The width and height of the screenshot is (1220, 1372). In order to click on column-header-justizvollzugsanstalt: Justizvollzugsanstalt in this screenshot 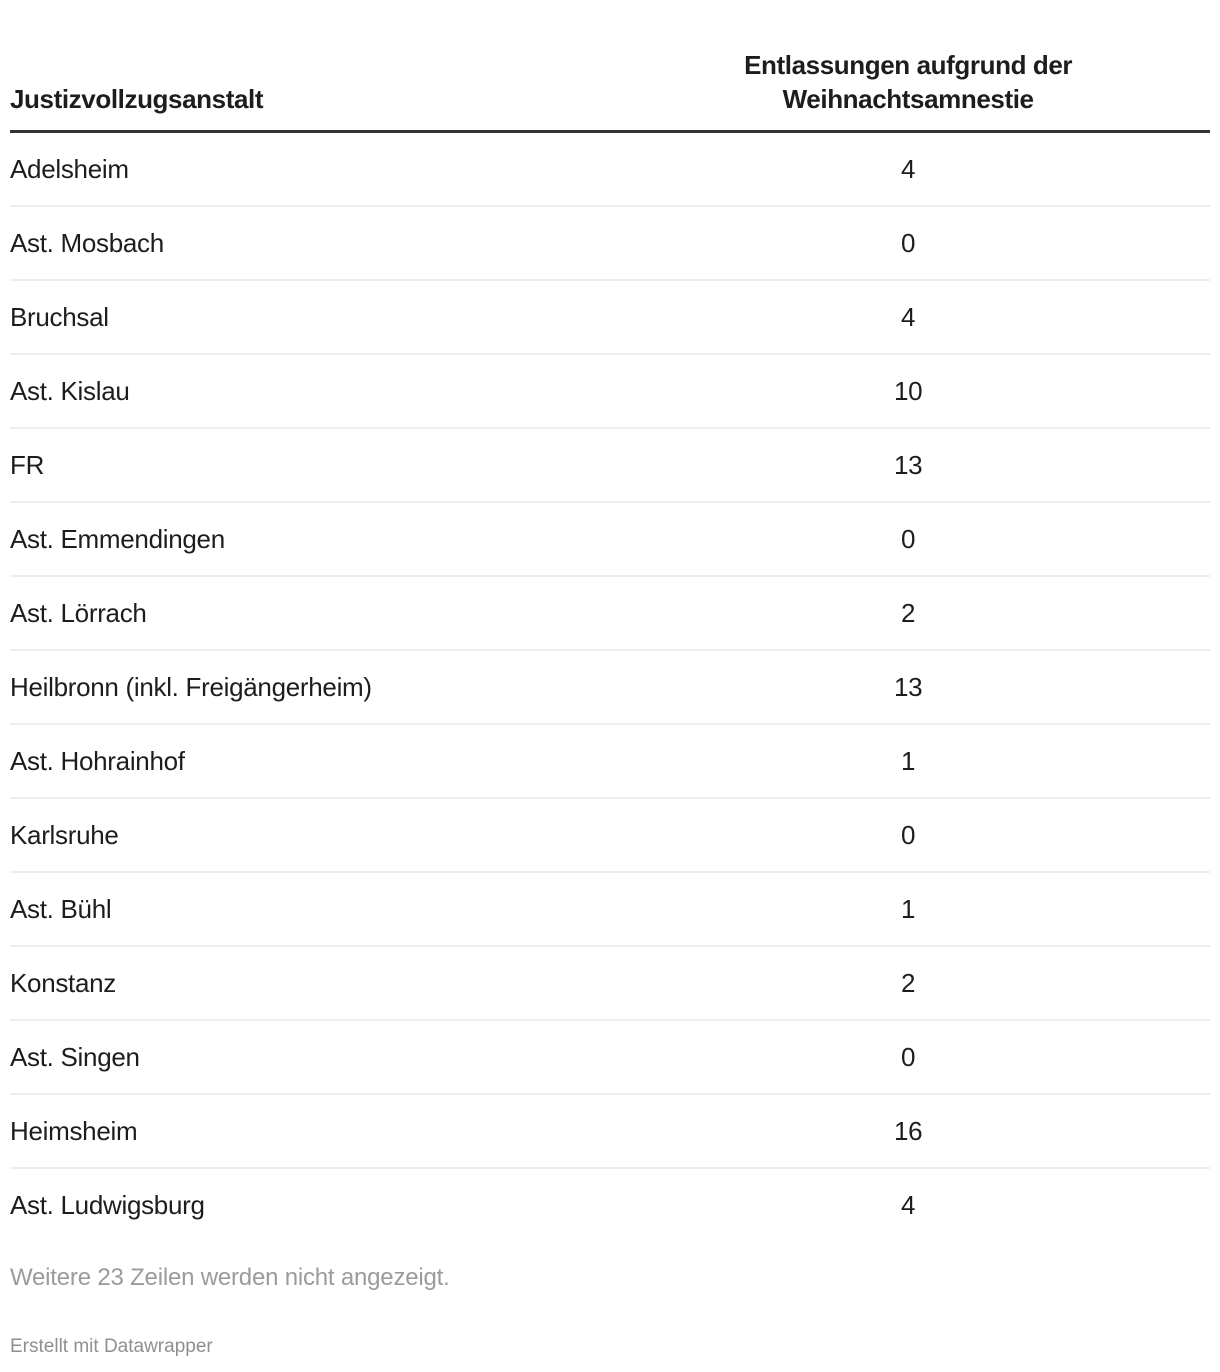, I will do `click(308, 90)`.